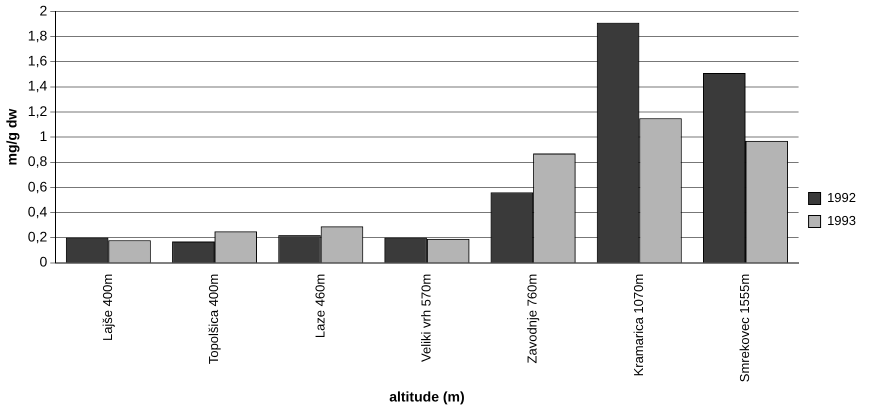  I want to click on y-tick-label: 2, so click(43, 10).